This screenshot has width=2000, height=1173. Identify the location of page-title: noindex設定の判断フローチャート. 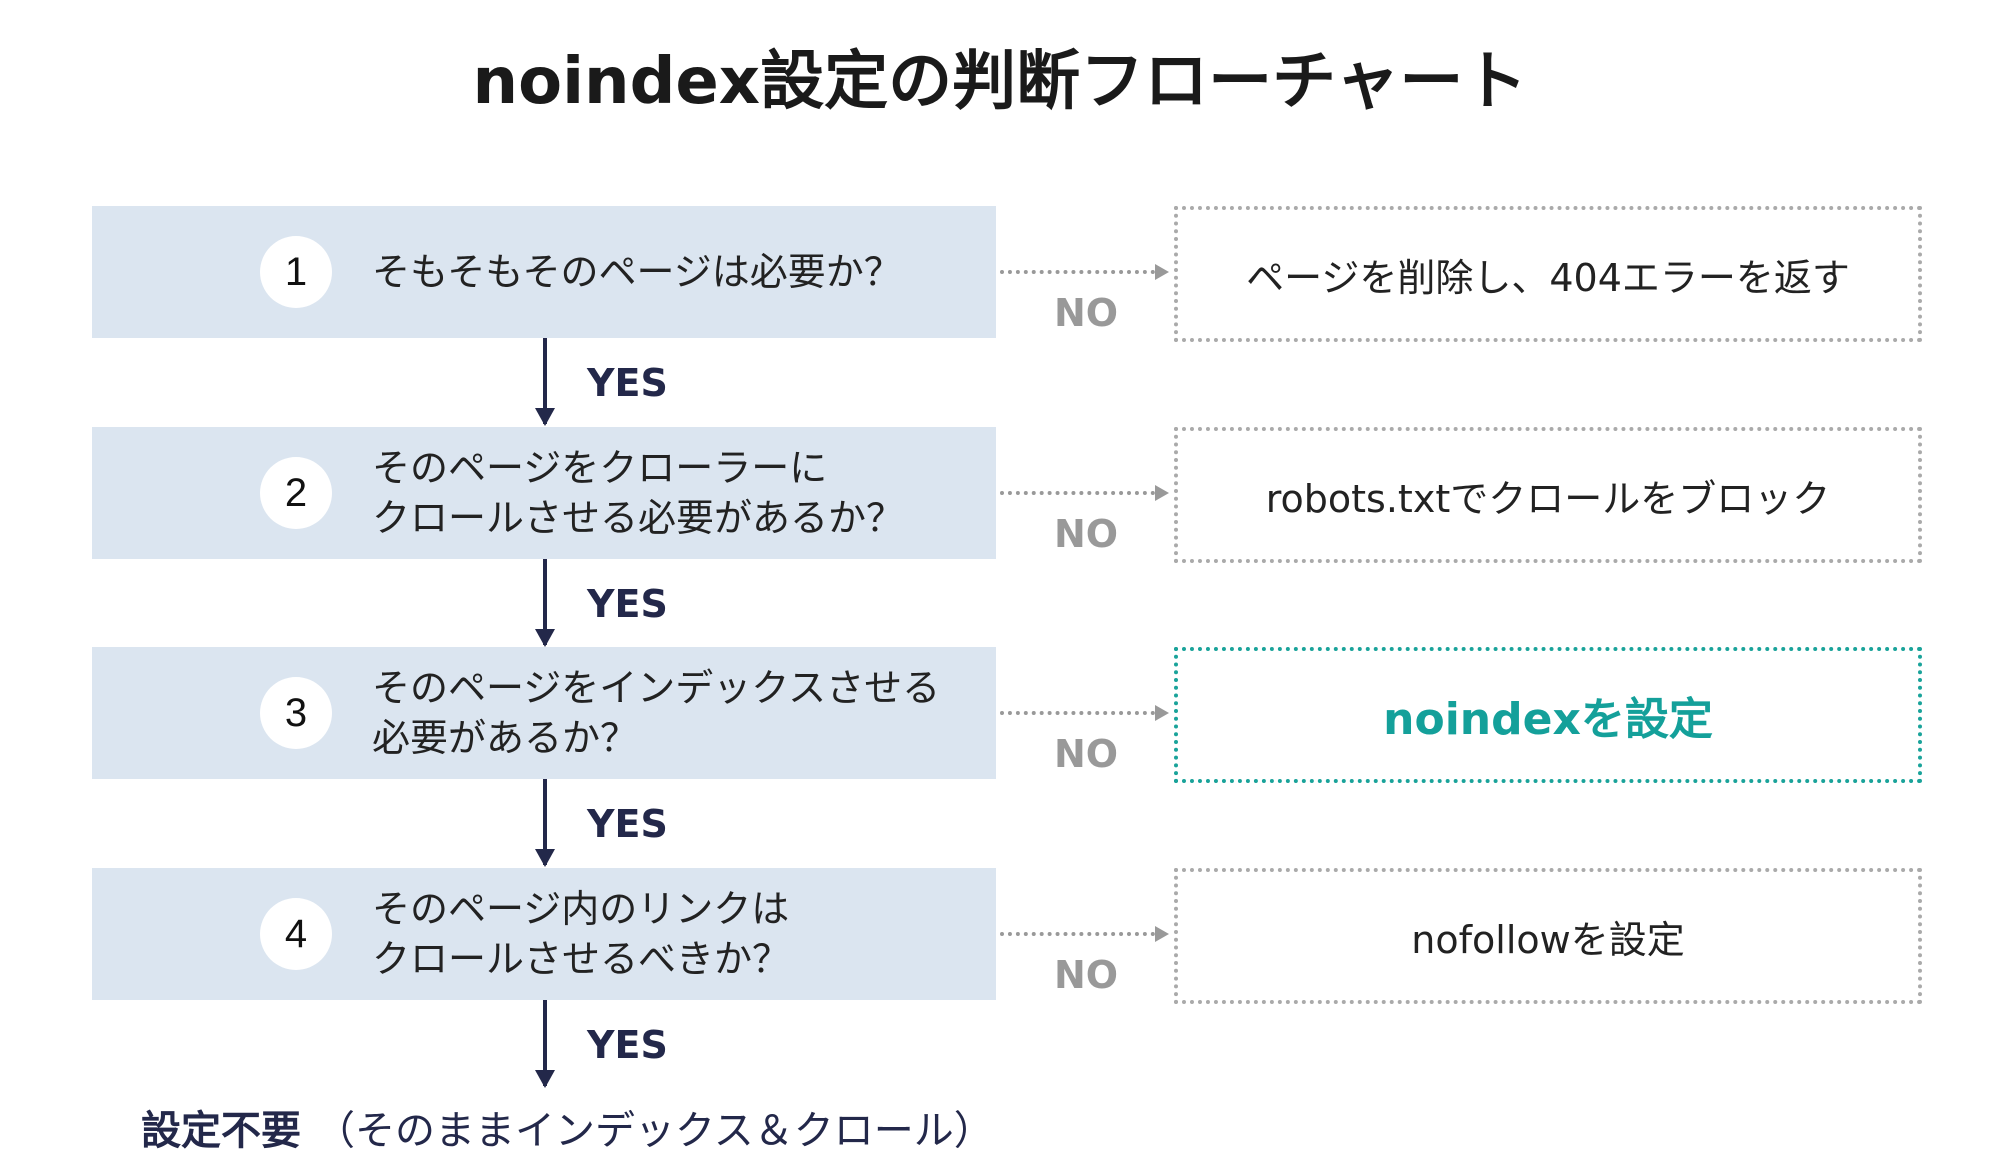
(1000, 82).